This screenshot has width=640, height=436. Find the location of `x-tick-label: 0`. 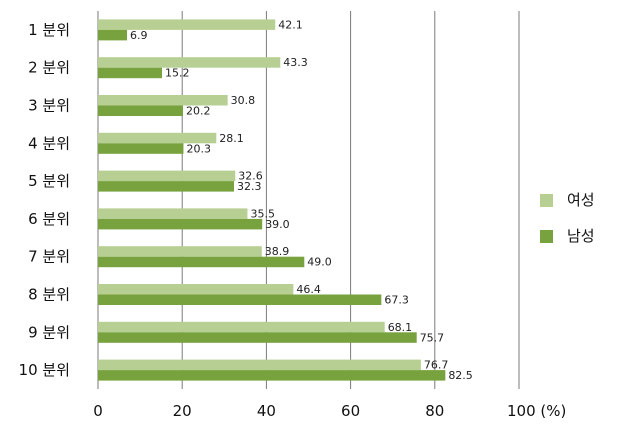

x-tick-label: 0 is located at coordinates (98, 411).